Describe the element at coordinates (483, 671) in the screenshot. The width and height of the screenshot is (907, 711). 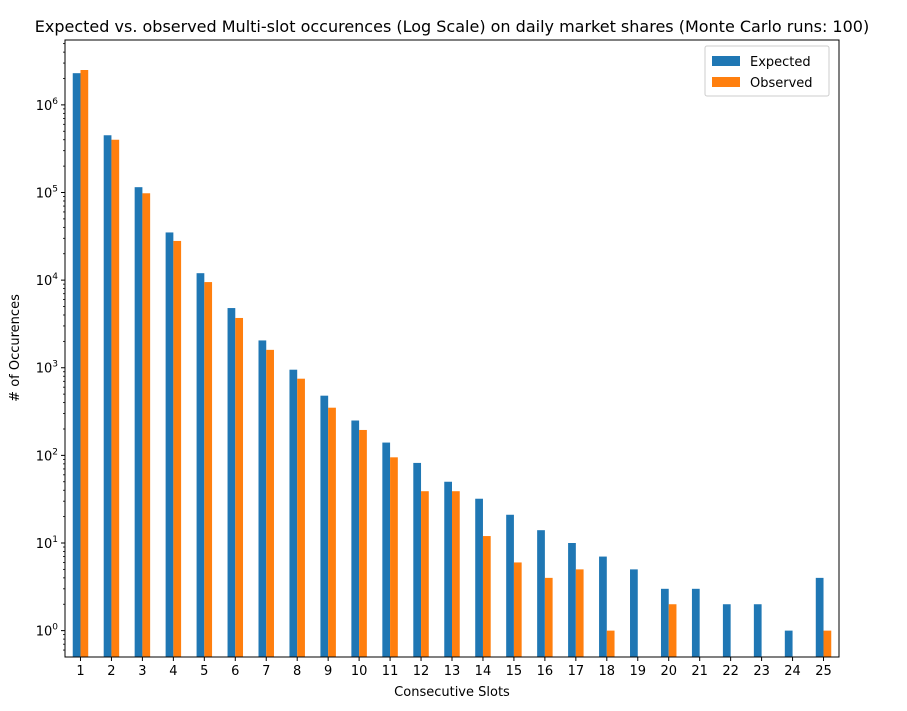
I see `x-tick-label-14: 14` at that location.